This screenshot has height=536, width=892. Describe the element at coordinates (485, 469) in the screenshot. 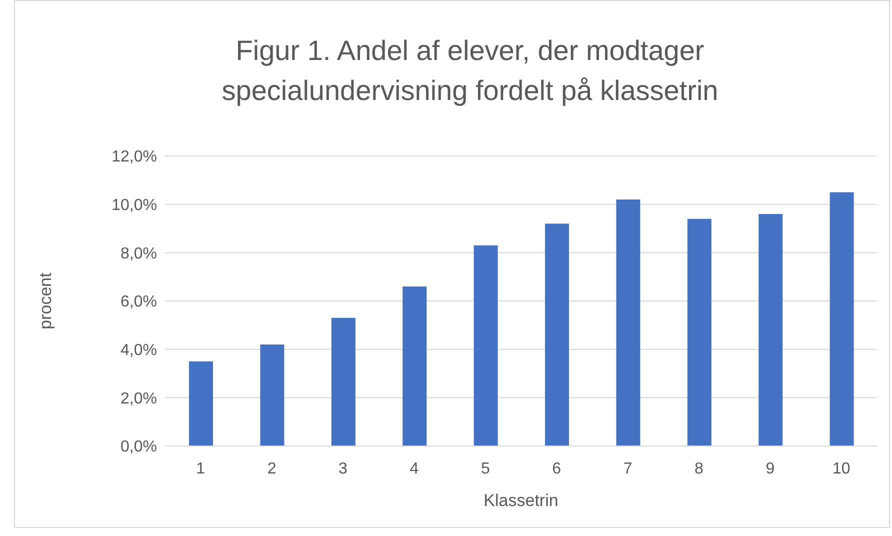

I see `x-tick-label: 5` at that location.